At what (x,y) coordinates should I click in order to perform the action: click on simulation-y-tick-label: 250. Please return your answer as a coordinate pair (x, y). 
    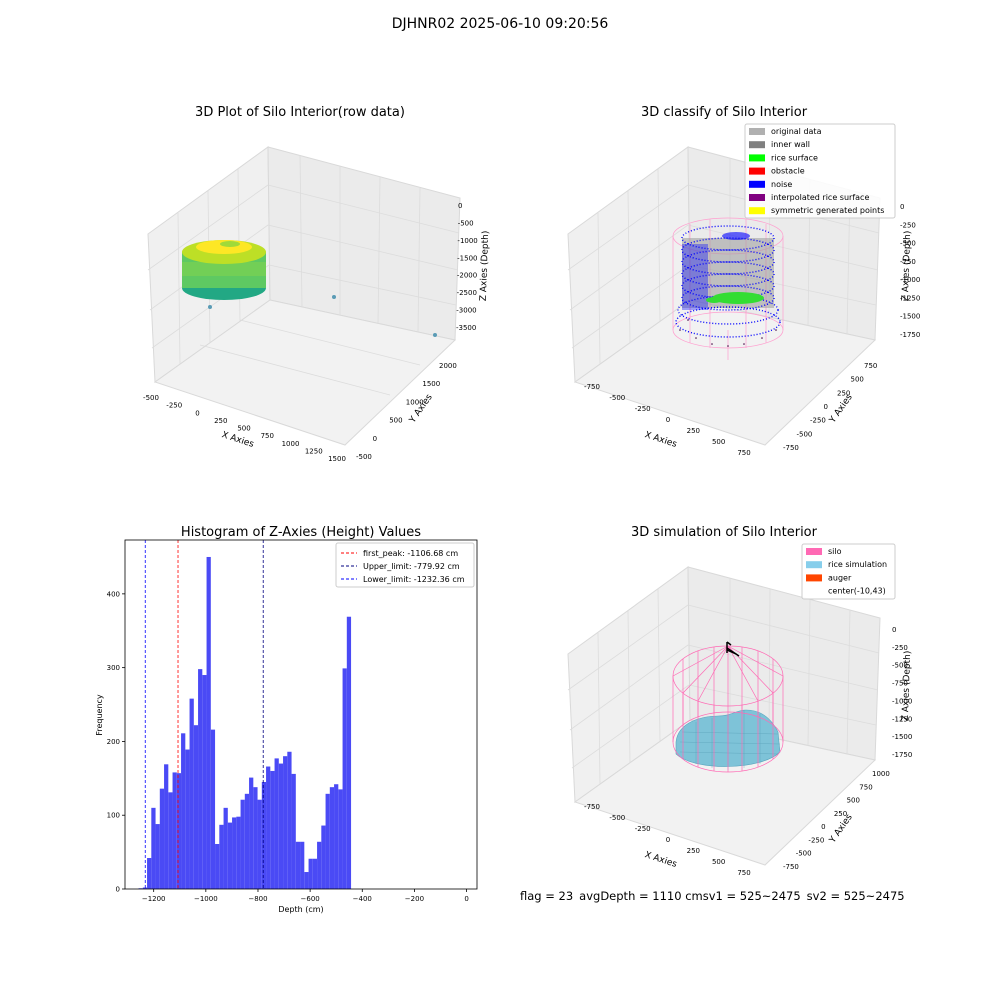
    Looking at the image, I should click on (840, 814).